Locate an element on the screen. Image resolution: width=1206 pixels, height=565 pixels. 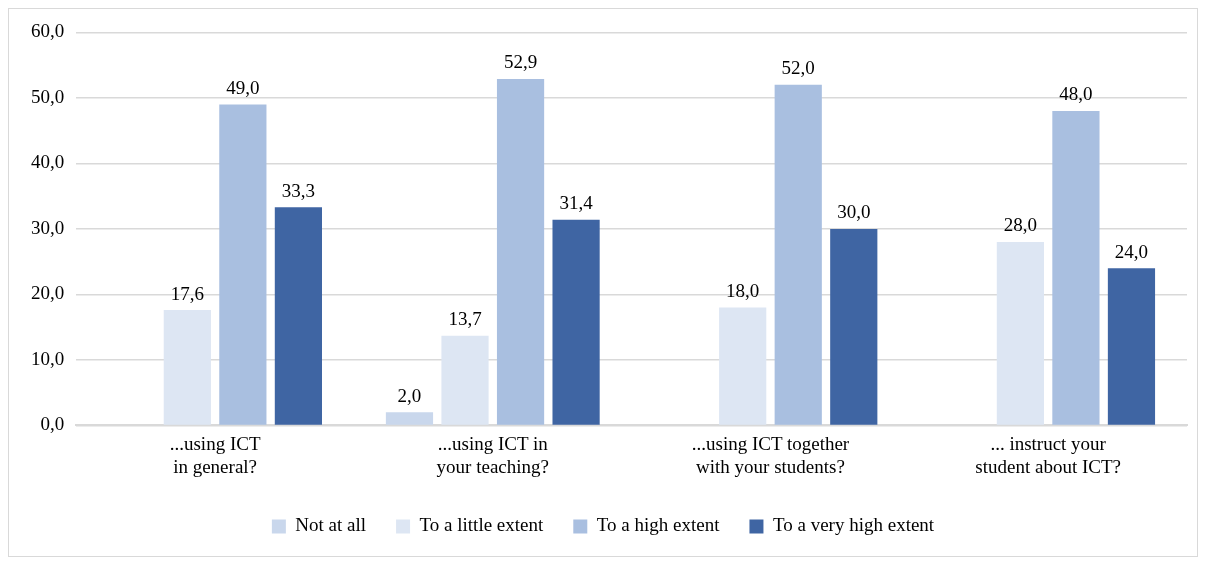
data-label: 48,0 is located at coordinates (1076, 94).